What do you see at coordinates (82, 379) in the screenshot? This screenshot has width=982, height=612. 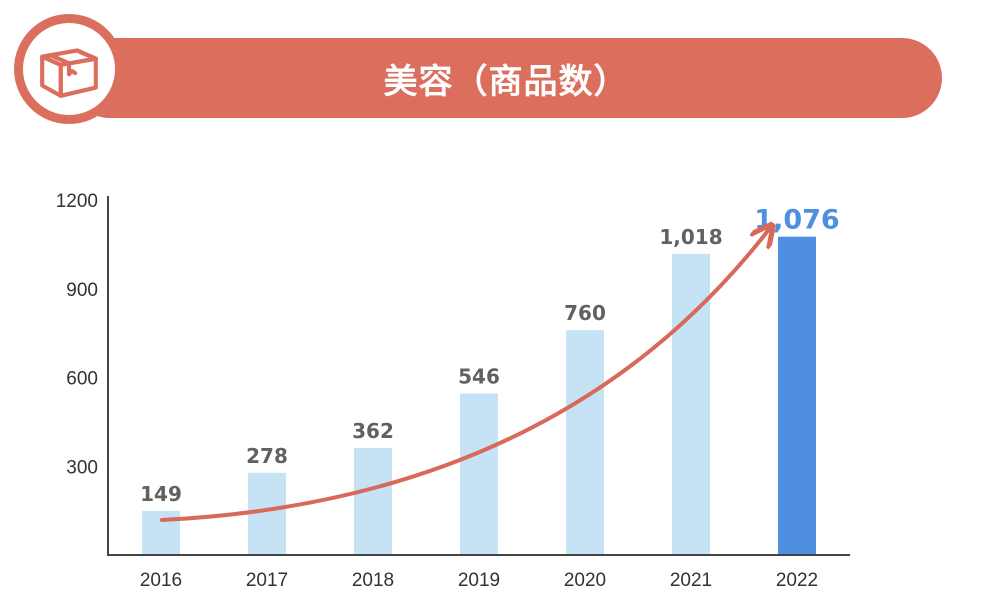 I see `y-tick-600: 600` at bounding box center [82, 379].